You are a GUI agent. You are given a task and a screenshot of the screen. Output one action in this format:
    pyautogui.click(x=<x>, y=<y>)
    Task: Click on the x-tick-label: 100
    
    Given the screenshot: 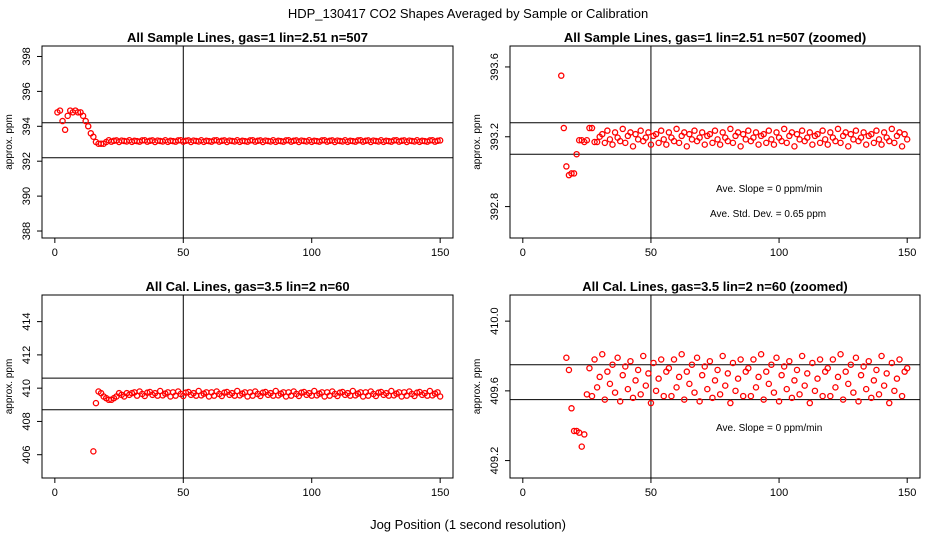 What is the action you would take?
    pyautogui.click(x=312, y=253)
    